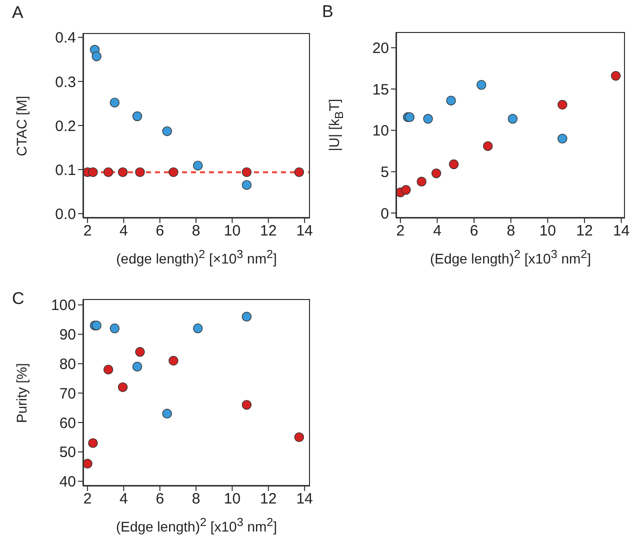 The width and height of the screenshot is (630, 541). I want to click on y-axis-title: CTAC [M], so click(21, 126).